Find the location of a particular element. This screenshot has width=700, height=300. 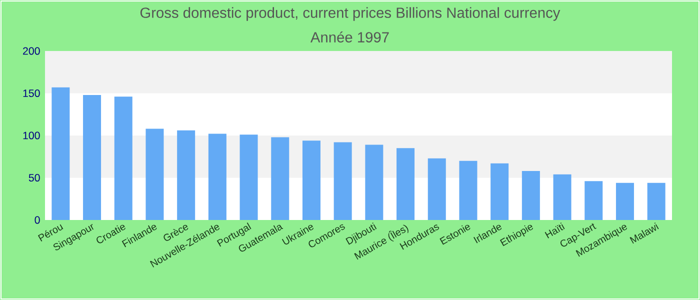

y-tick-label: 0 is located at coordinates (37, 220).